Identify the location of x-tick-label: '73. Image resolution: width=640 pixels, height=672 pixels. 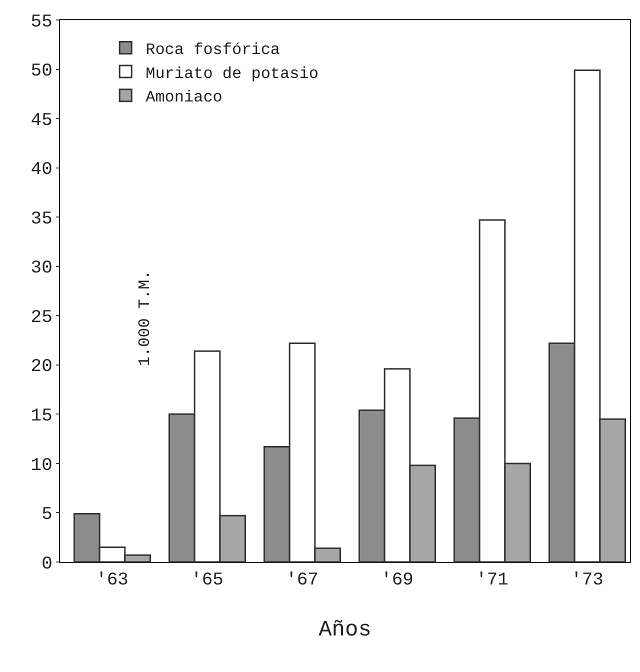
(587, 580).